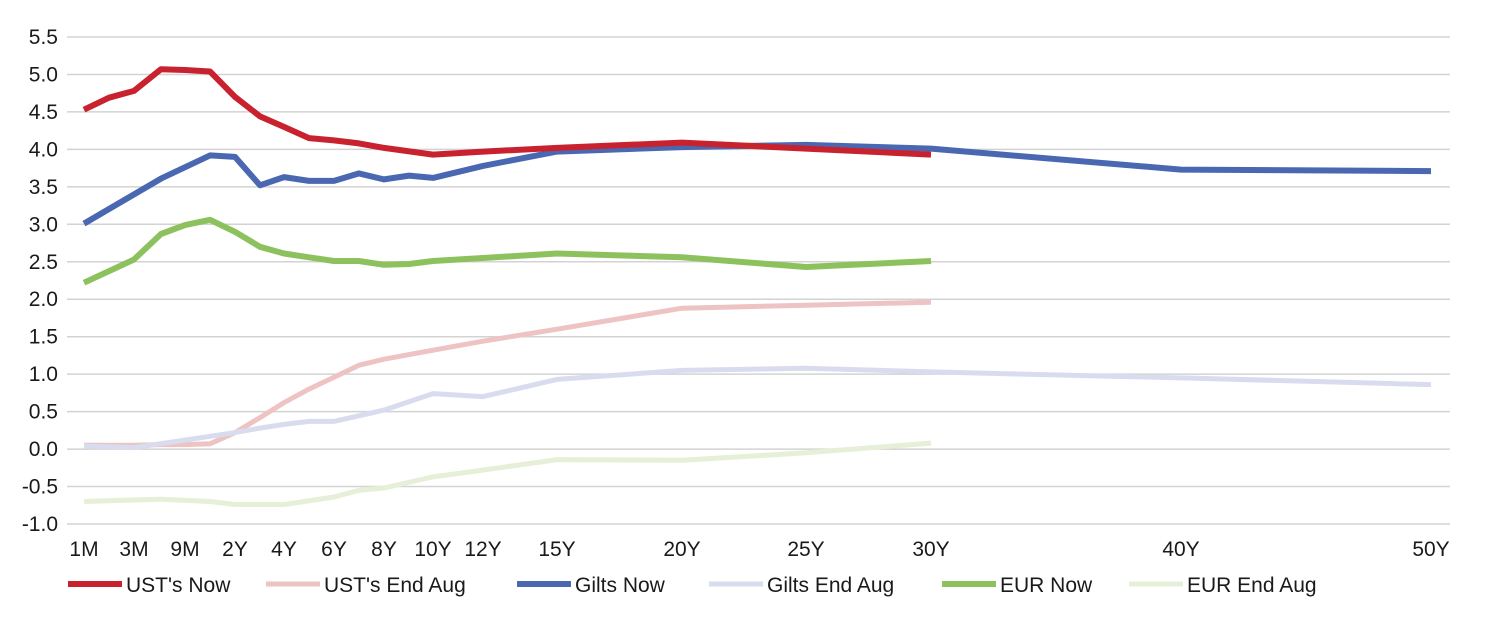  I want to click on x-axis: 1M 3M 9M 2Y 4Y 6Y 8Y 10Y 12Y 15Y 20Y 25Y 30Y 40Y 50Y, so click(759, 549).